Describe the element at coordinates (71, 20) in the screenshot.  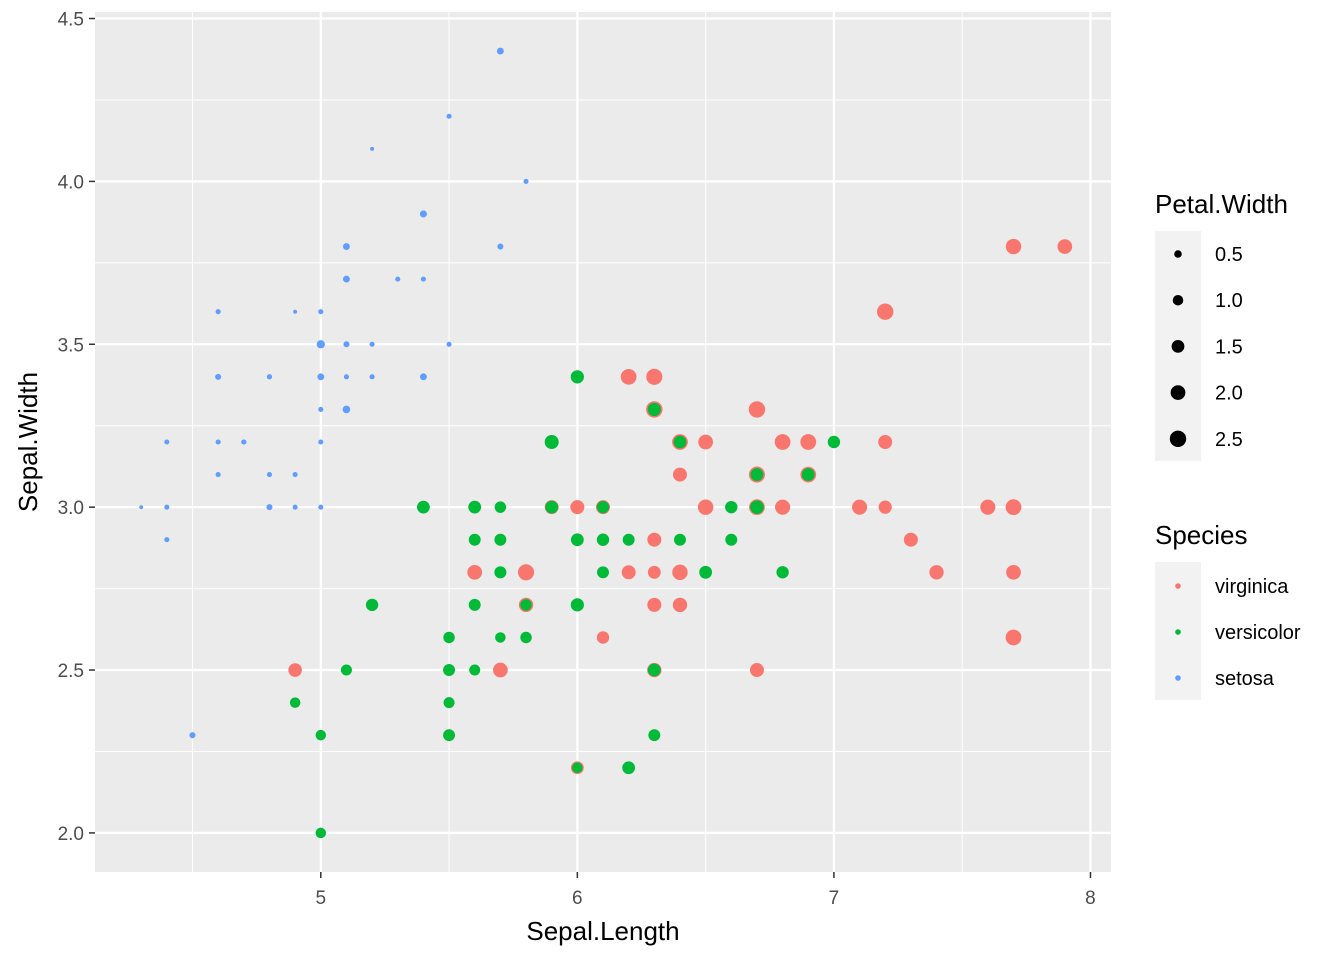
I see `y-tick-label: 4.5` at that location.